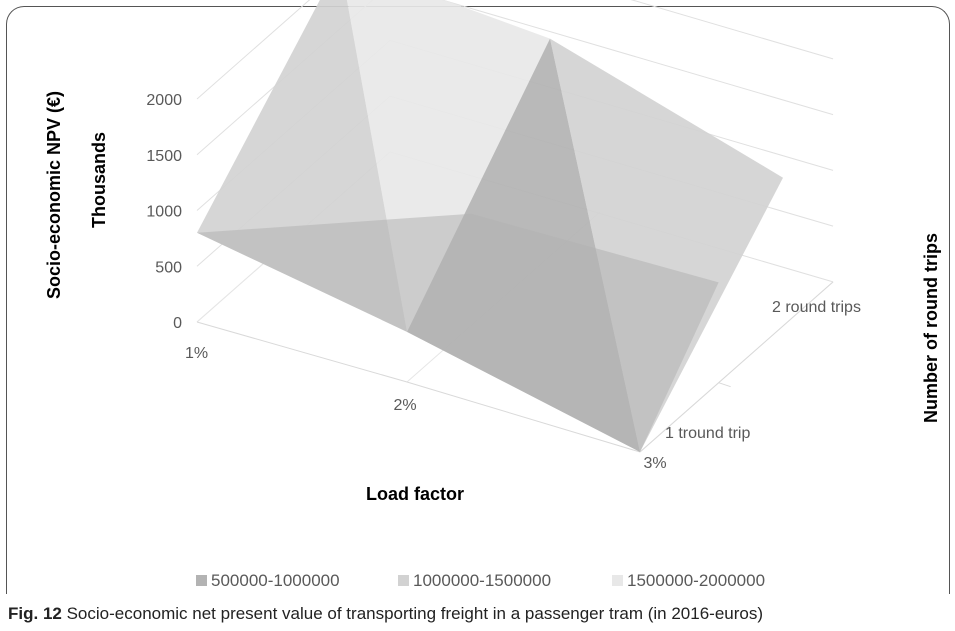  I want to click on legend-label: 1500000-2000000, so click(696, 580).